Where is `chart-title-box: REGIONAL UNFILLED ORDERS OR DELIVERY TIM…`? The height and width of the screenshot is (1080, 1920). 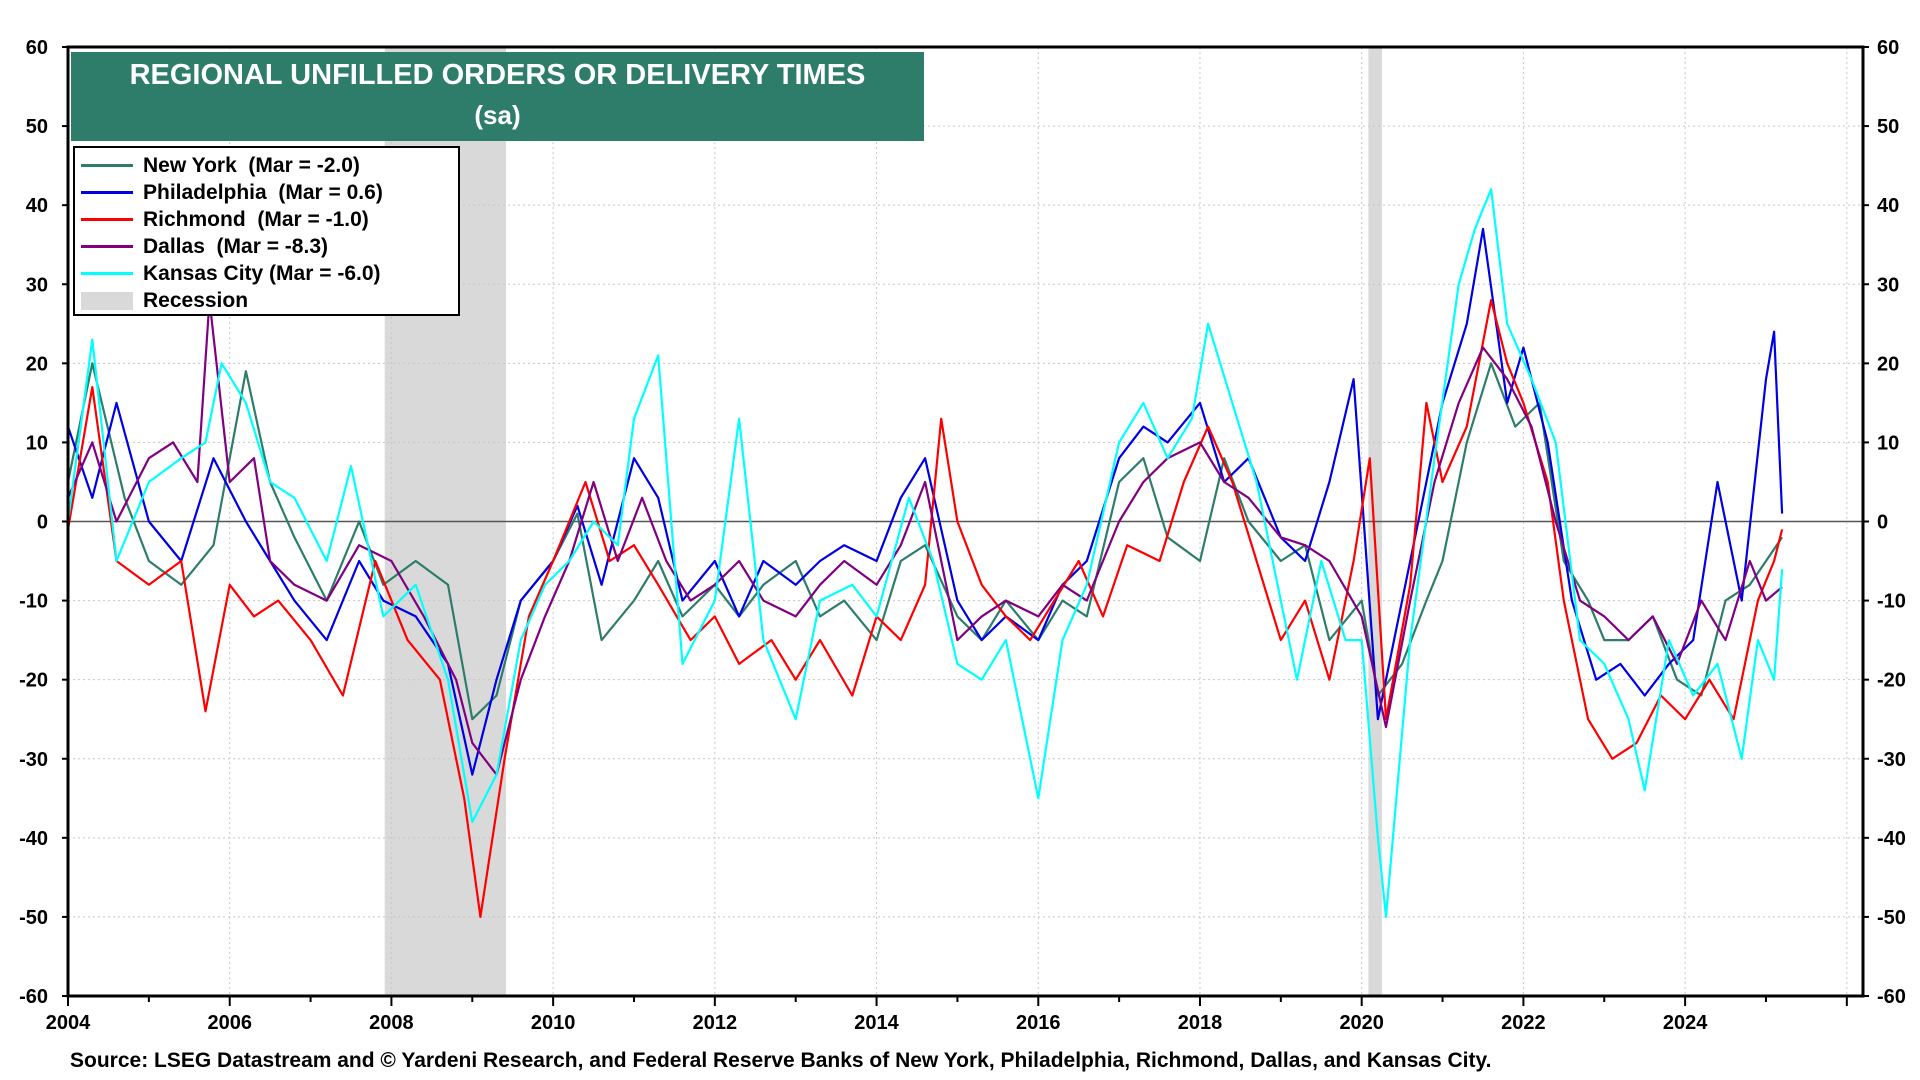
chart-title-box: REGIONAL UNFILLED ORDERS OR DELIVERY TIM… is located at coordinates (497, 96).